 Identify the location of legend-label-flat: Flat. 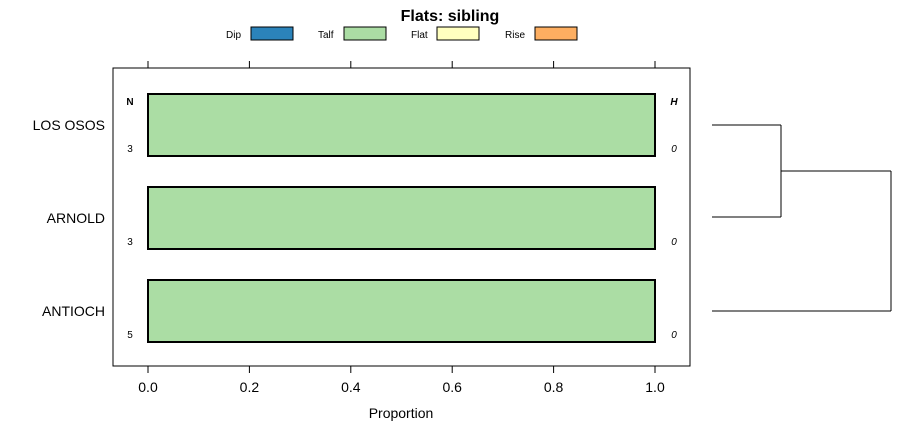
(419, 35).